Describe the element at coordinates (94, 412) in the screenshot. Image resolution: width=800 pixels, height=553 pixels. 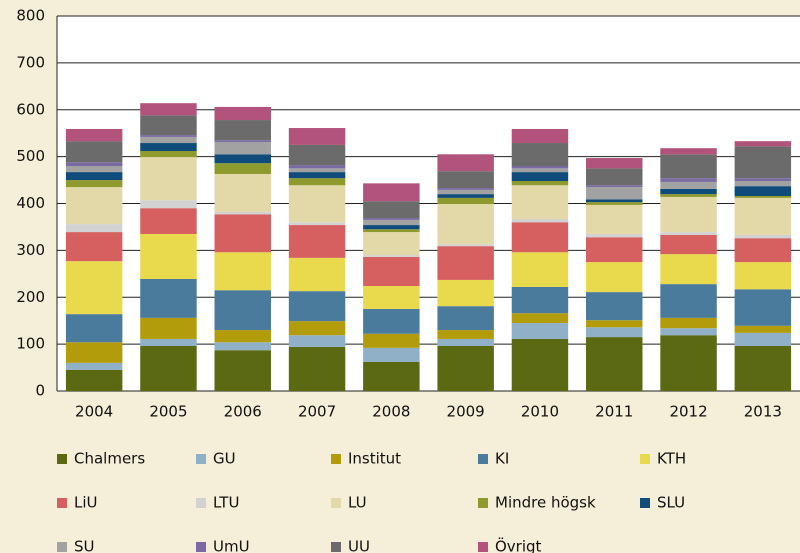
I see `x-tick-label: 2004` at that location.